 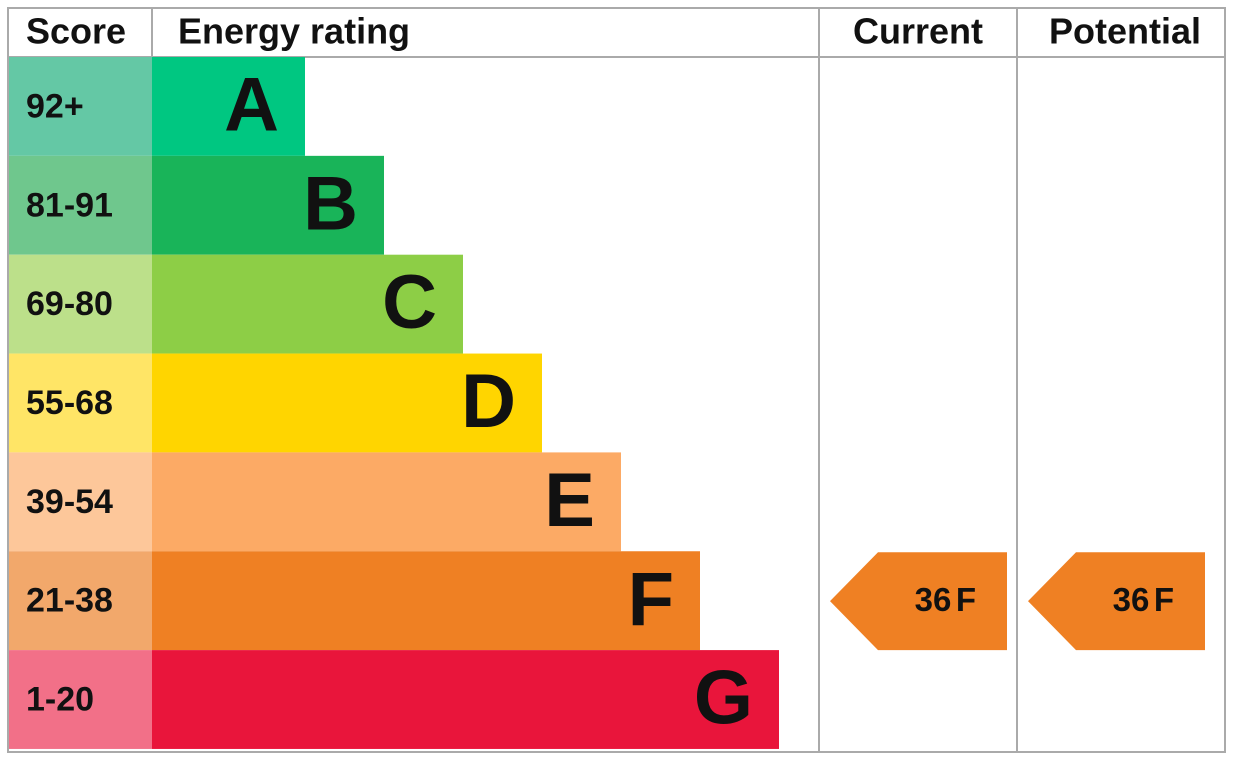 I want to click on potential-arrow, so click(x=1116, y=601).